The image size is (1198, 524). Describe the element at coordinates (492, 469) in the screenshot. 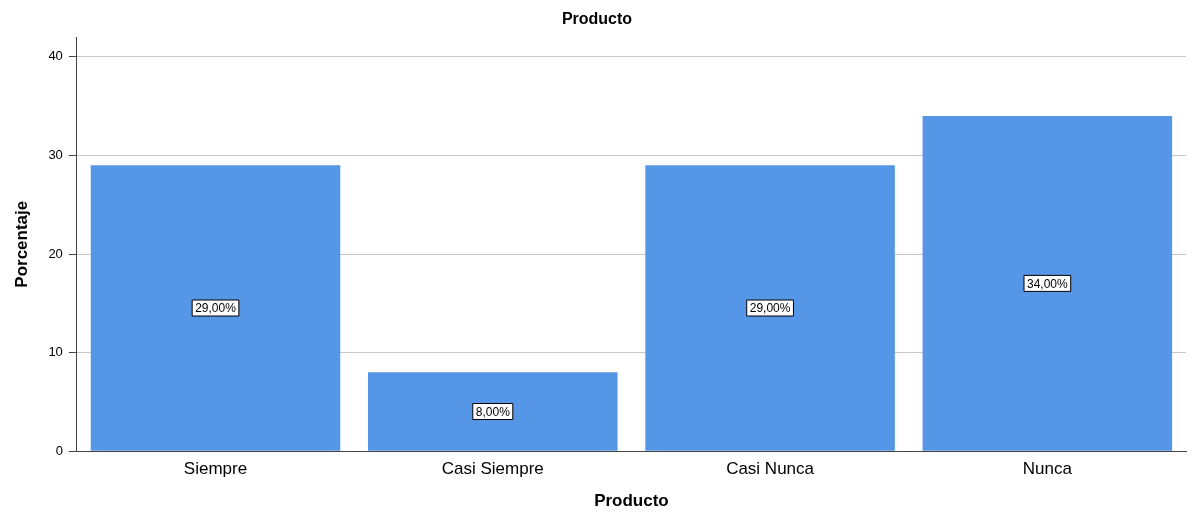

I see `x-tick-label: Casi Siempre` at that location.